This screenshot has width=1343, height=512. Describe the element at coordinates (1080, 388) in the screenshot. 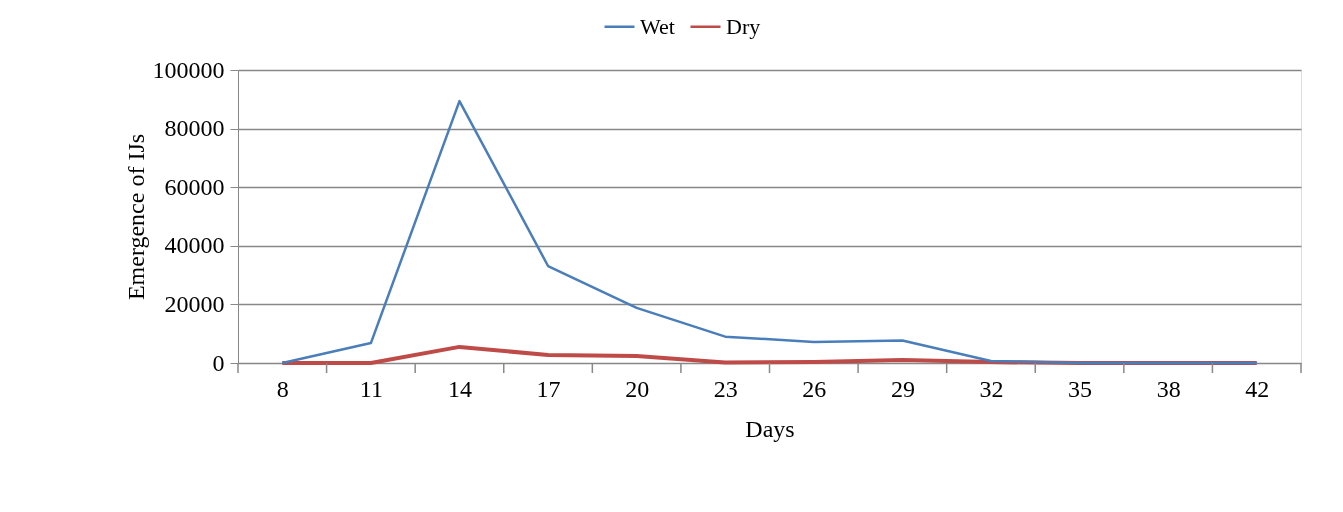

I see `x-tick-label: 35` at that location.